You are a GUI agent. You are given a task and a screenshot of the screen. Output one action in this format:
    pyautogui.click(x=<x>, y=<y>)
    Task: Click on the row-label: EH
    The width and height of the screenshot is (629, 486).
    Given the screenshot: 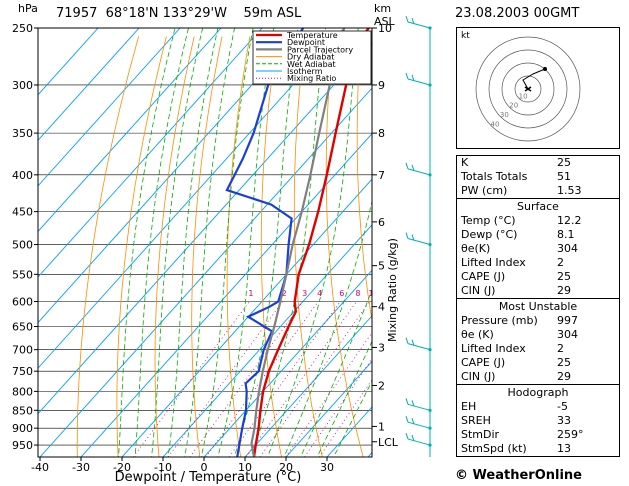 What is the action you would take?
    pyautogui.click(x=469, y=406)
    